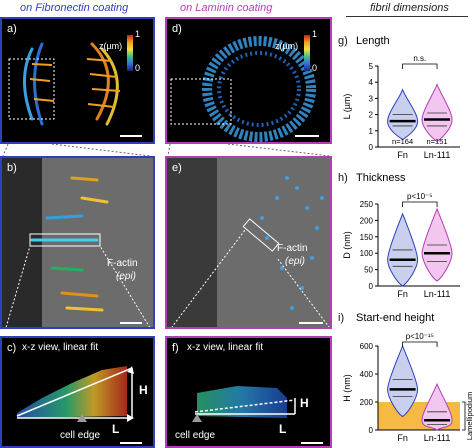  What do you see at coordinates (347, 107) in the screenshot?
I see `y-axis-label: L (µm)` at bounding box center [347, 107].